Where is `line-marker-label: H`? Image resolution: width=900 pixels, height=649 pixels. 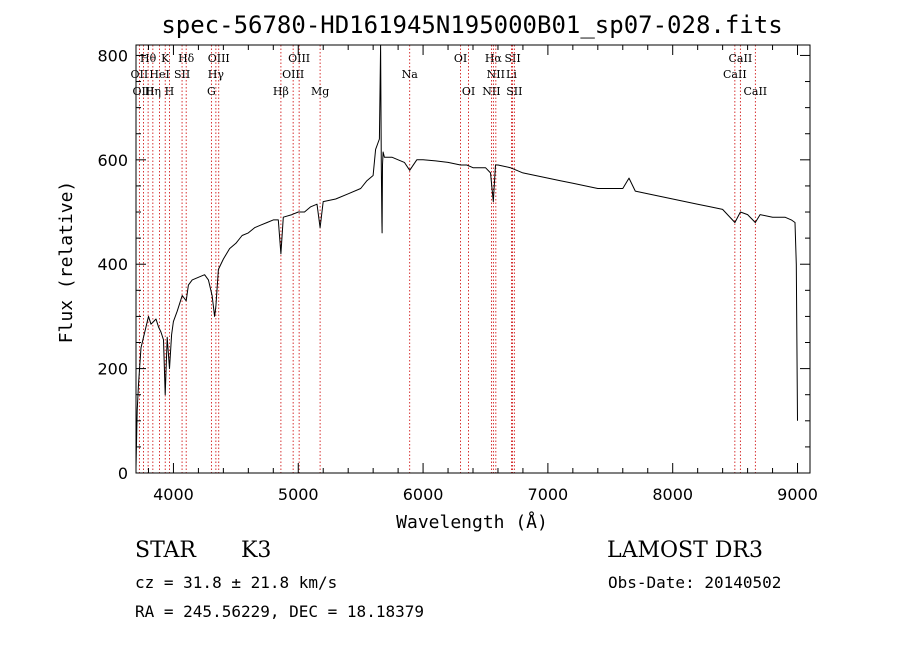 line-marker-label: H is located at coordinates (170, 91).